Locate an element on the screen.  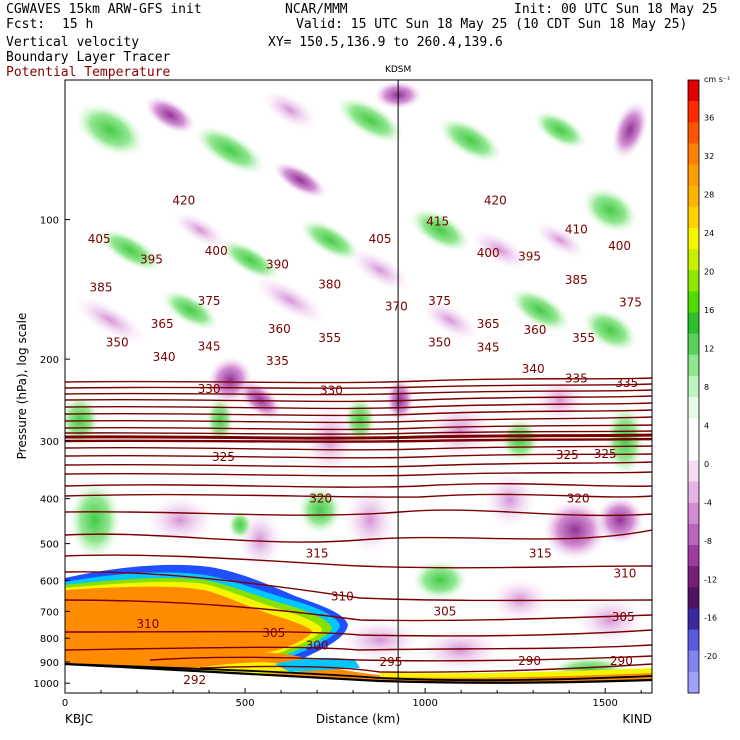
theta-label: 365 is located at coordinates (488, 324).